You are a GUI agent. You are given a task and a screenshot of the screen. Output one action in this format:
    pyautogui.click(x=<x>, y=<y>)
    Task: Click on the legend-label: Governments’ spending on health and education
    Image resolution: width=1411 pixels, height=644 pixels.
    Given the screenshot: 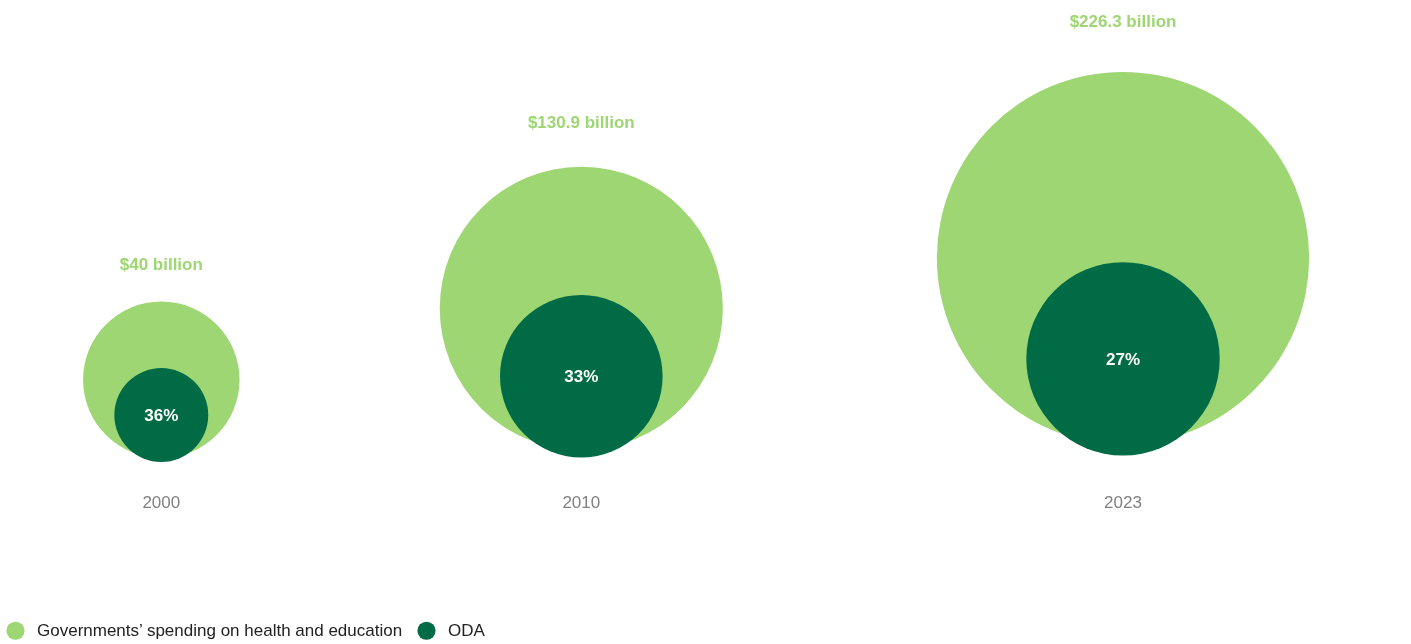 What is the action you would take?
    pyautogui.click(x=220, y=630)
    